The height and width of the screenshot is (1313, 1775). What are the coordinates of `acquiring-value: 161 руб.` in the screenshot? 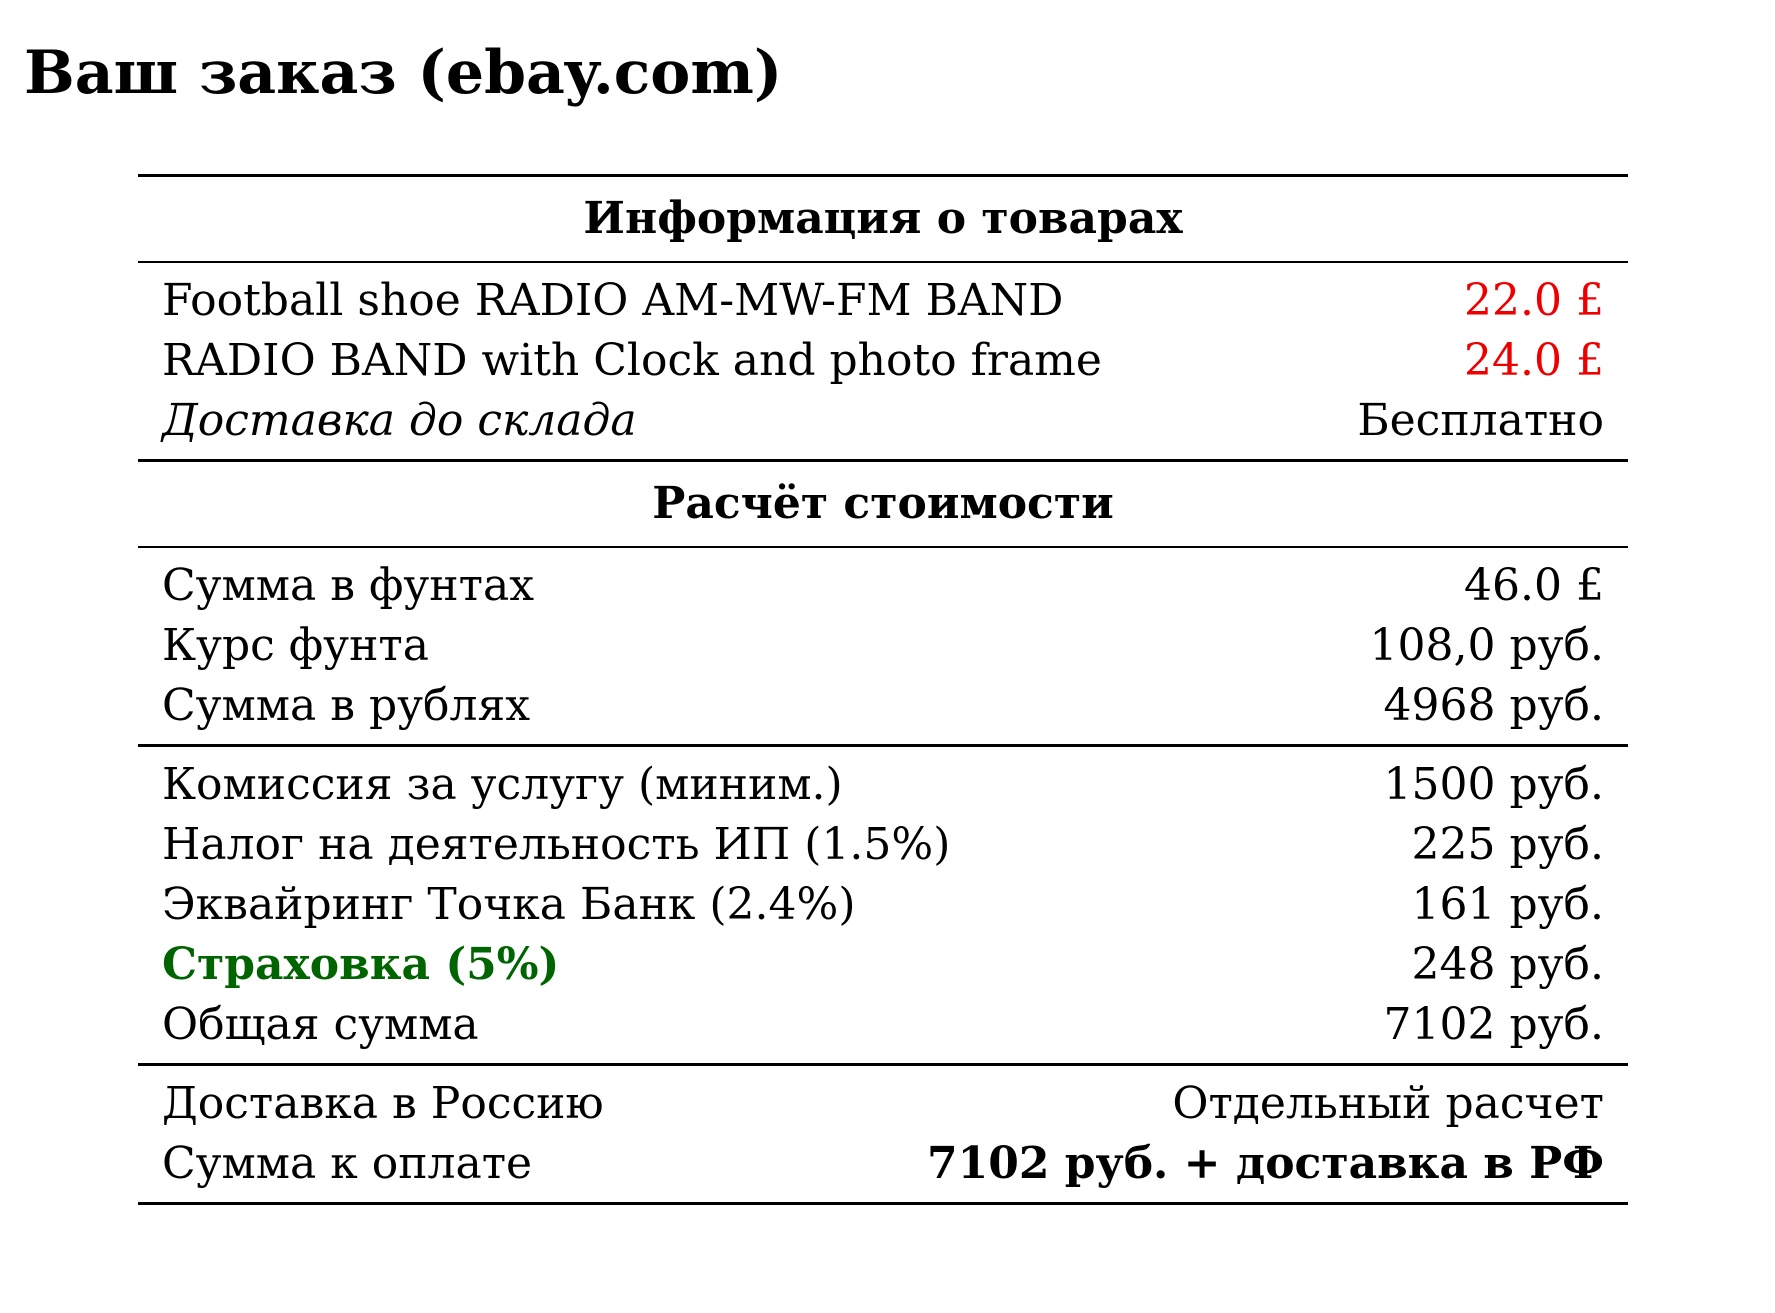 It's located at (1508, 904).